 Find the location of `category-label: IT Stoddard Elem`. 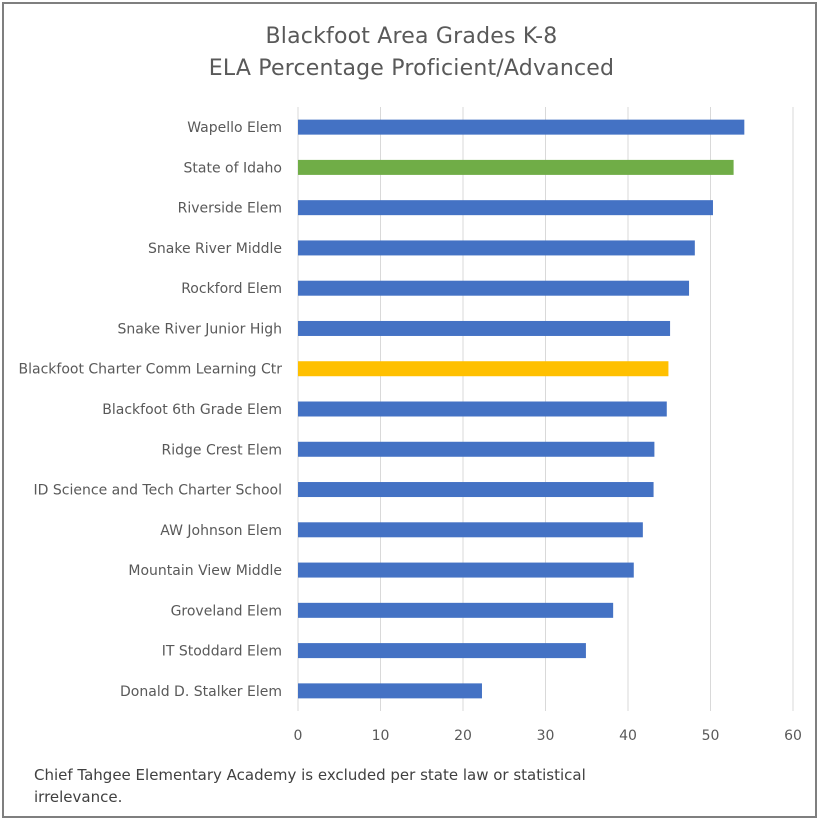

category-label: IT Stoddard Elem is located at coordinates (222, 652).